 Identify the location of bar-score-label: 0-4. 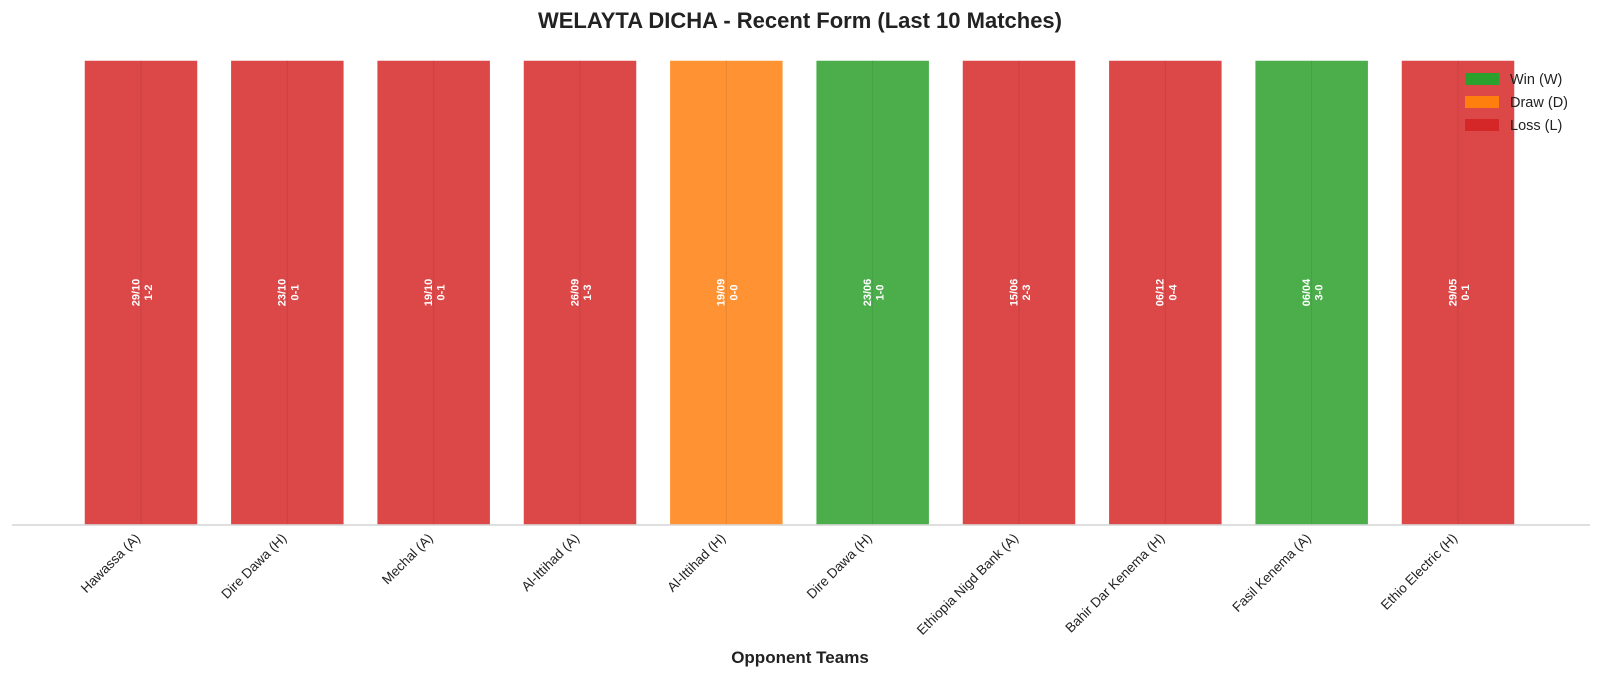
(1173, 292).